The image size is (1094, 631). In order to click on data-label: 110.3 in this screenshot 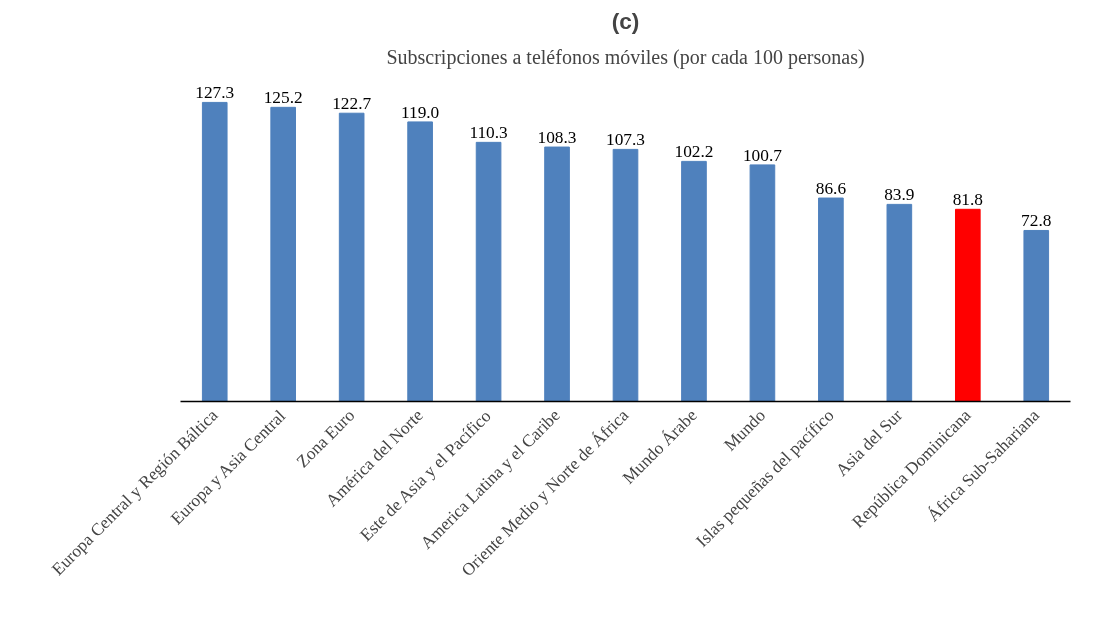, I will do `click(488, 133)`.